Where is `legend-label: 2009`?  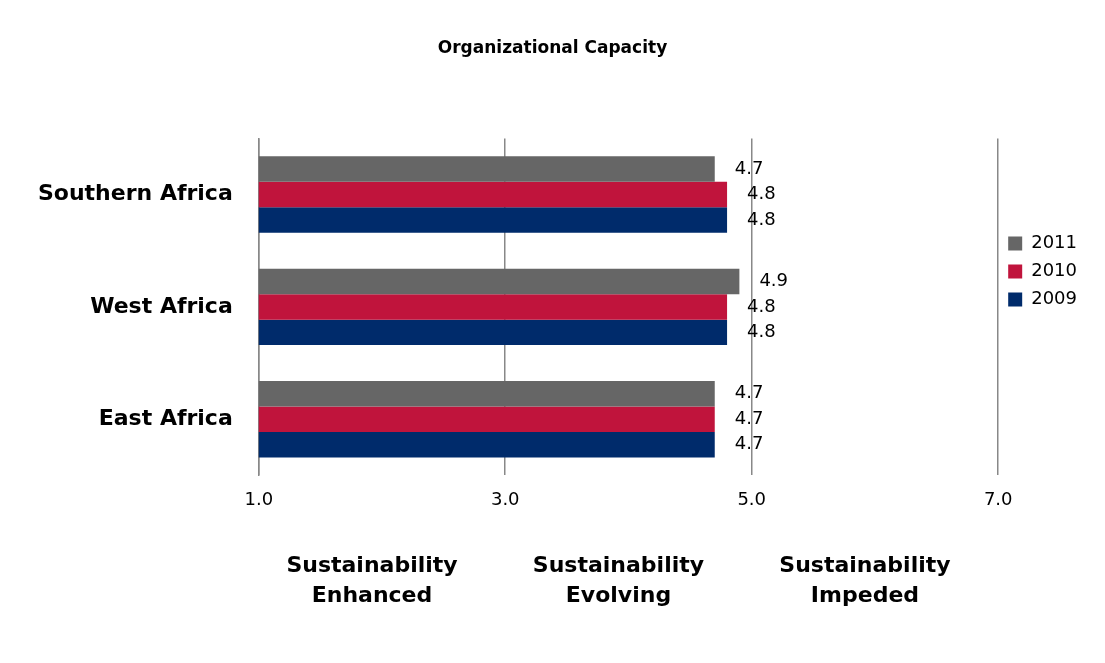
legend-label: 2009 is located at coordinates (1054, 298).